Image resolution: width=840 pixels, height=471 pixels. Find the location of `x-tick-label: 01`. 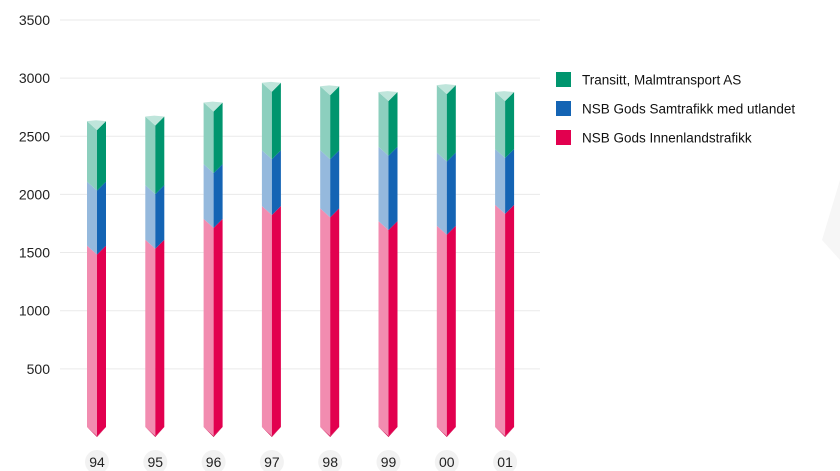

x-tick-label: 01 is located at coordinates (505, 462).